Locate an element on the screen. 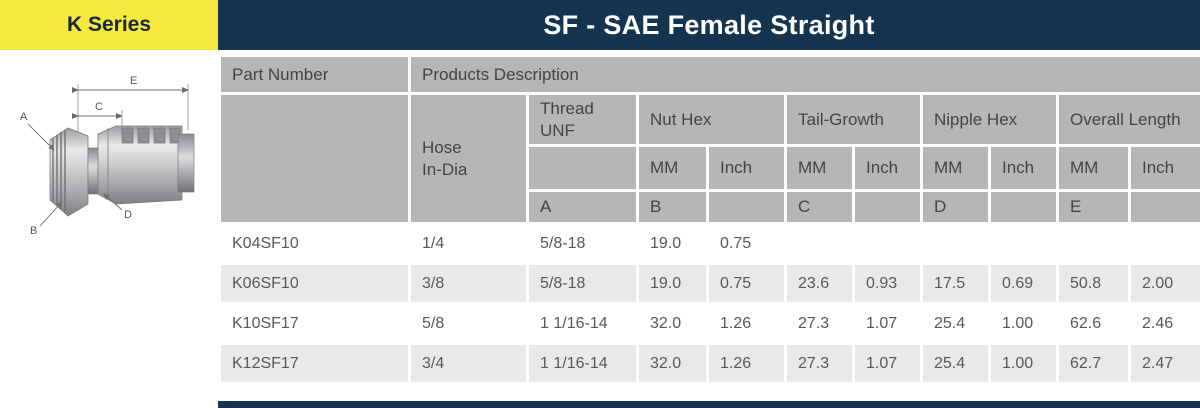 The width and height of the screenshot is (1200, 408). value-cell: 2.46 is located at coordinates (1163, 323).